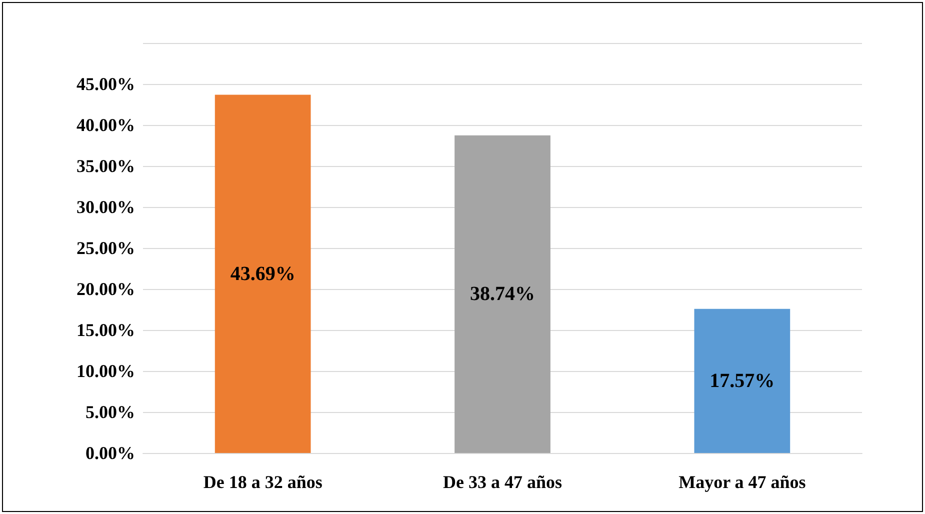 The width and height of the screenshot is (925, 514). I want to click on data-label: 17.57%, so click(742, 381).